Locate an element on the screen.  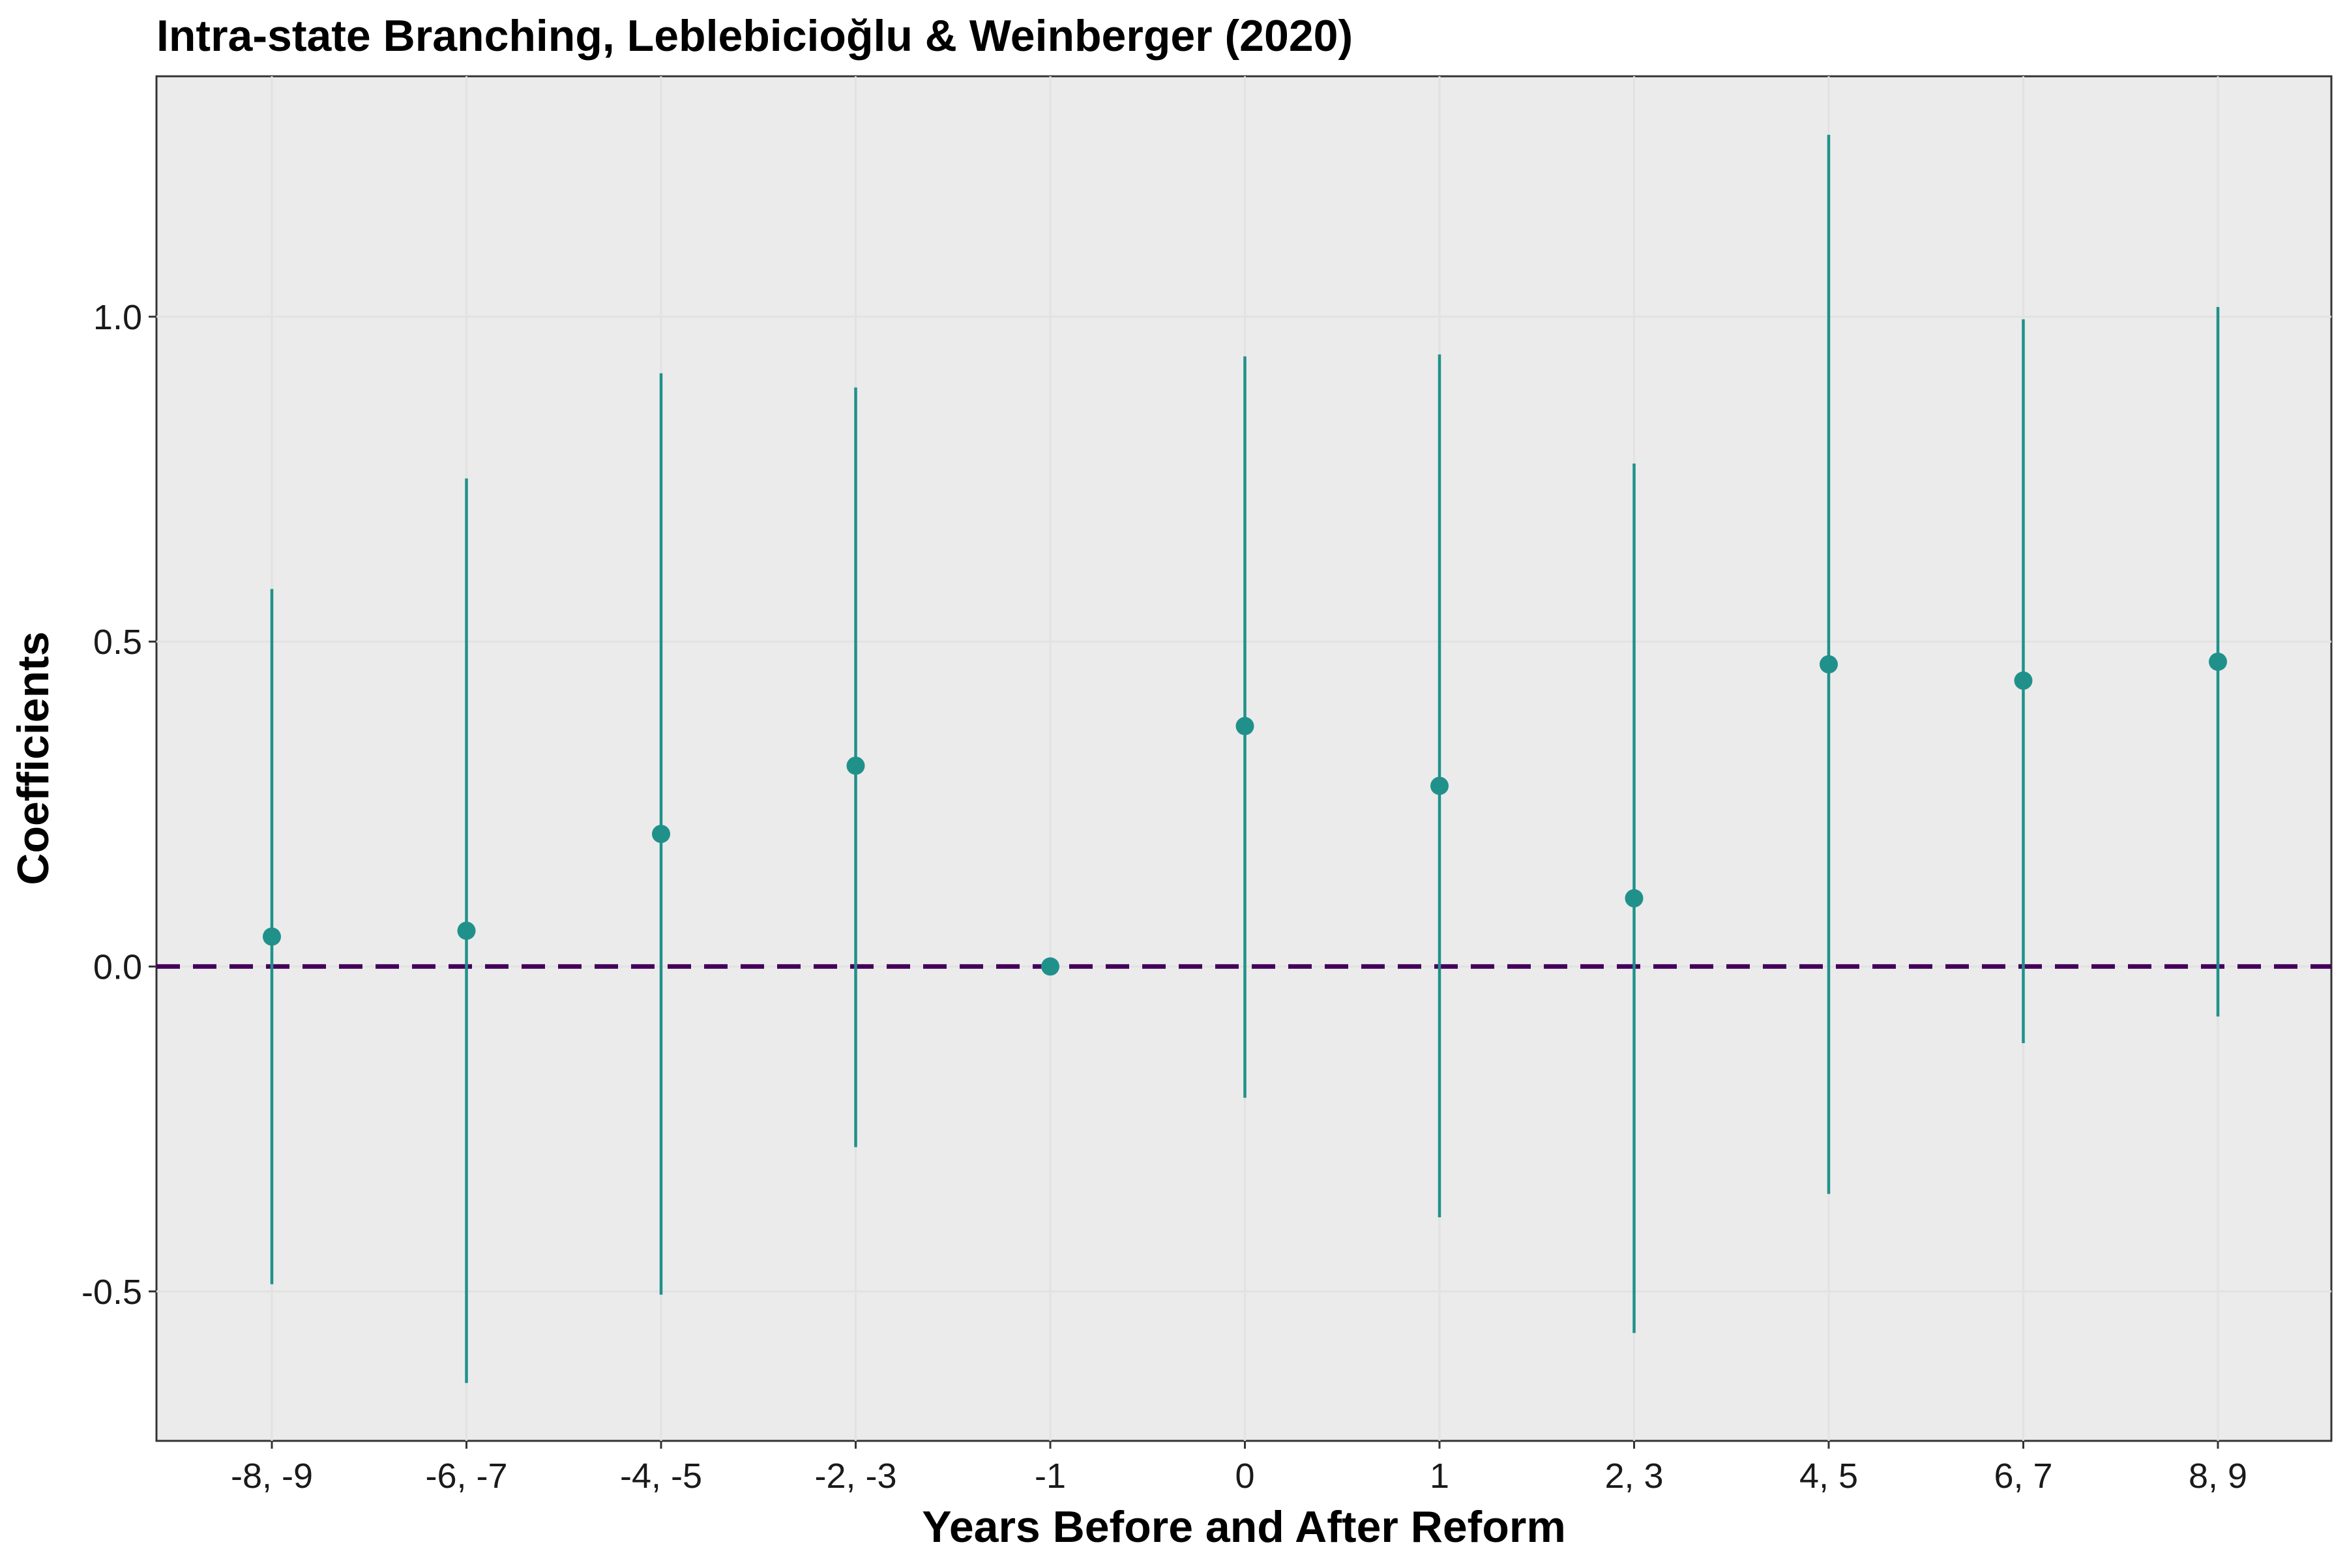
x-tick-label: -1 is located at coordinates (1050, 1476).